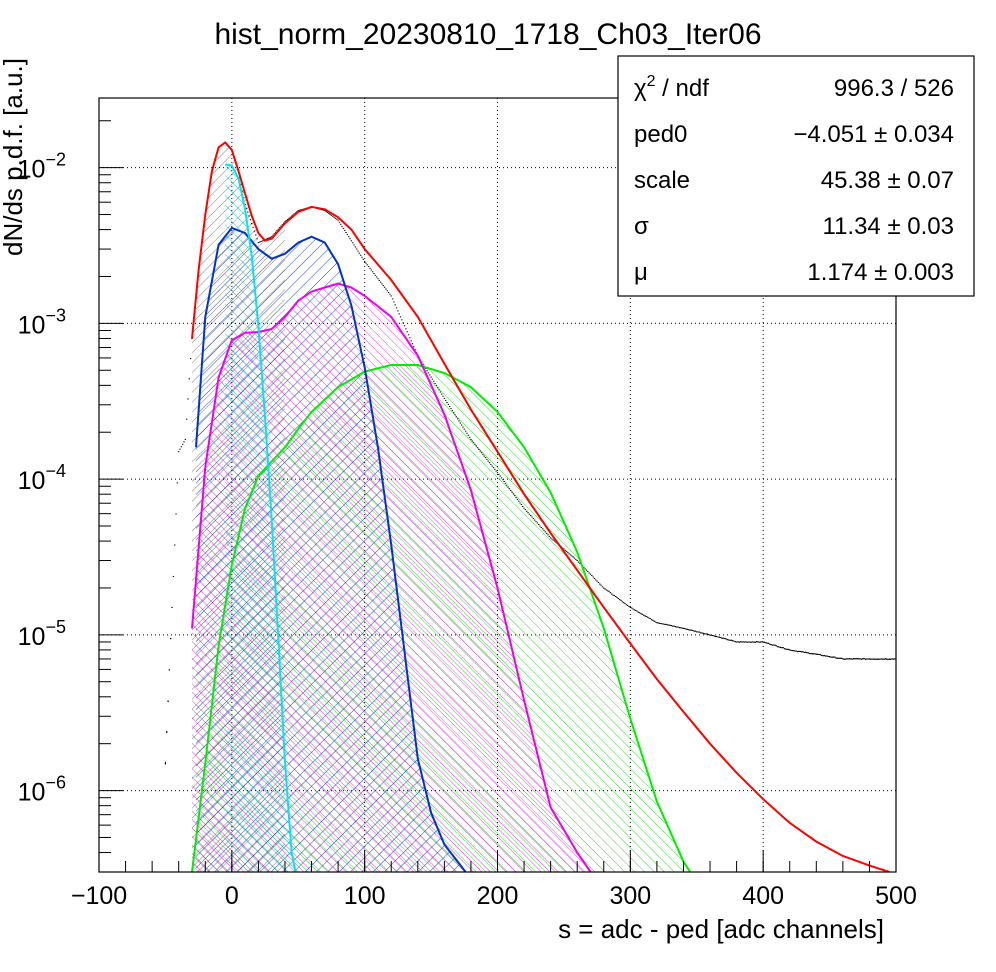 Image resolution: width=996 pixels, height=972 pixels. What do you see at coordinates (494, 880) in the screenshot?
I see `x-axis: −100 0 100 200 300 400 500` at bounding box center [494, 880].